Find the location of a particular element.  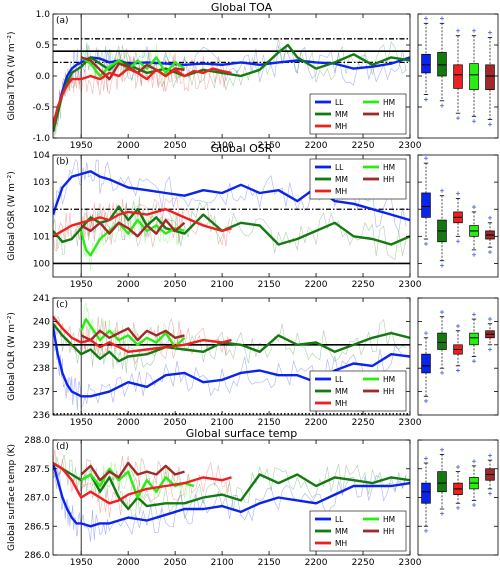

series-line-mh is located at coordinates (142, 483).